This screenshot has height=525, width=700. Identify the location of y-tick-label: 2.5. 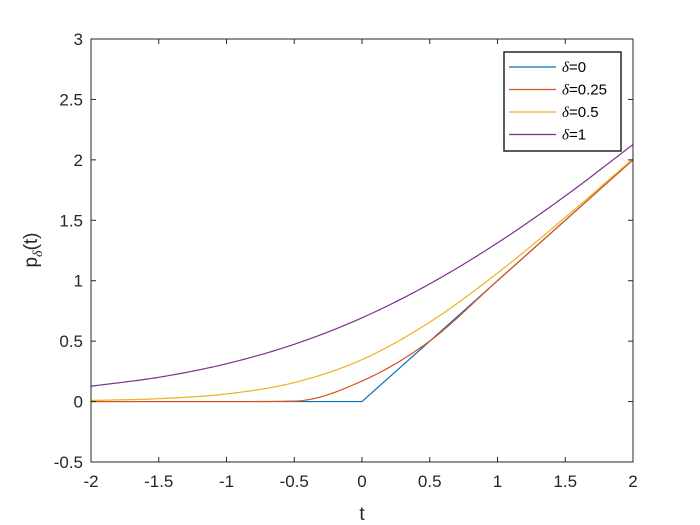
(71, 99).